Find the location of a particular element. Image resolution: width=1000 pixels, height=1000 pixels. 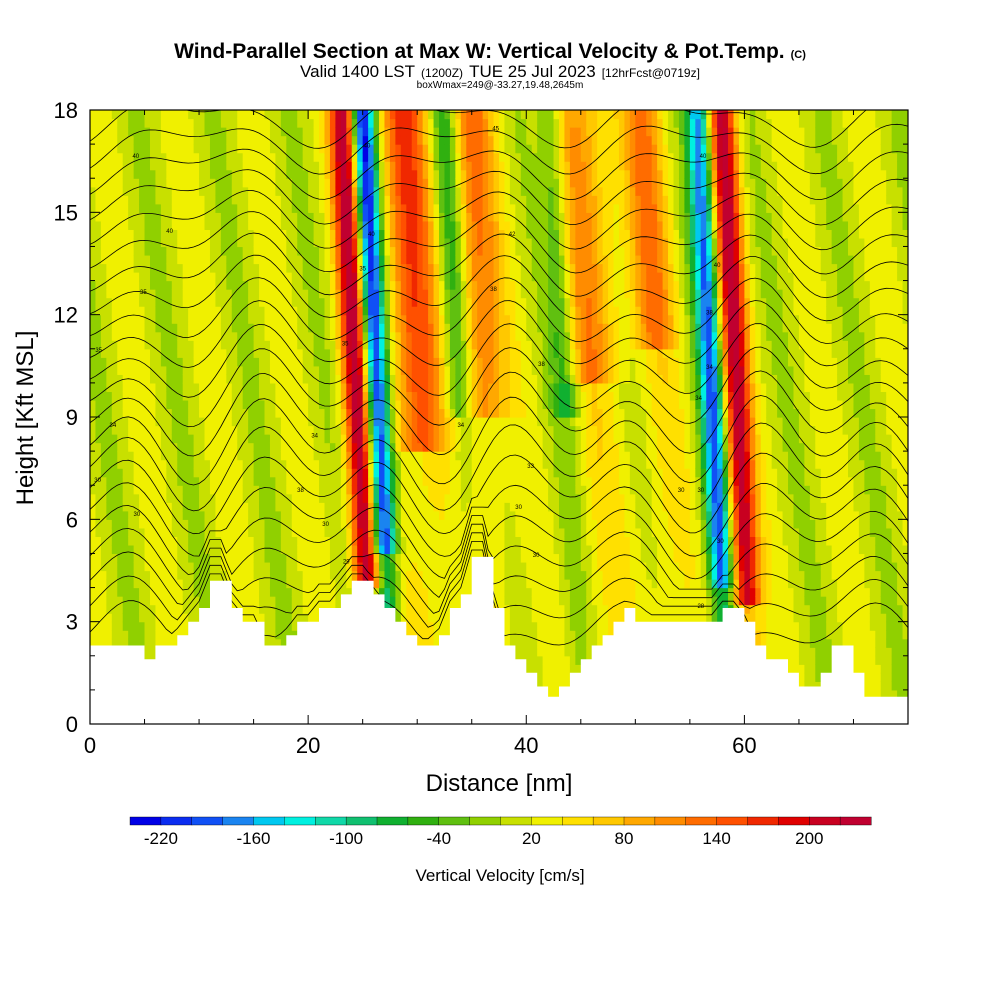

copyright-mark: (C) is located at coordinates (799, 55).